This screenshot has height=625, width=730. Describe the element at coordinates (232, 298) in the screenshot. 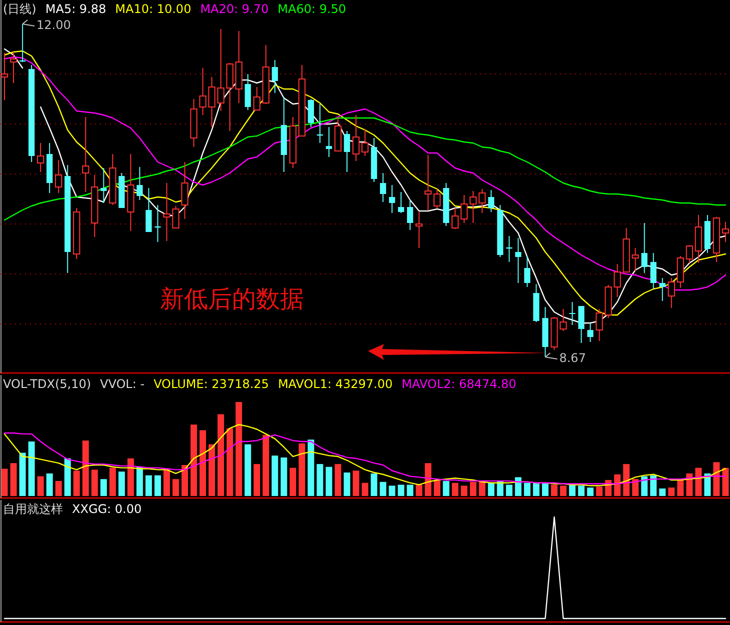

I see `annotation: 新低后的数据` at that location.